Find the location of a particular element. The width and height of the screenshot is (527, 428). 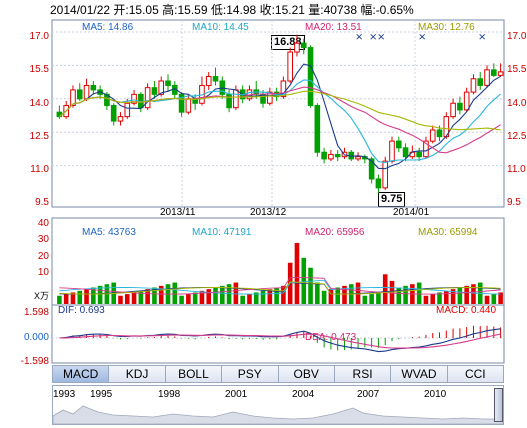

vol-ma20-label: MA20: 65956 is located at coordinates (335, 232).